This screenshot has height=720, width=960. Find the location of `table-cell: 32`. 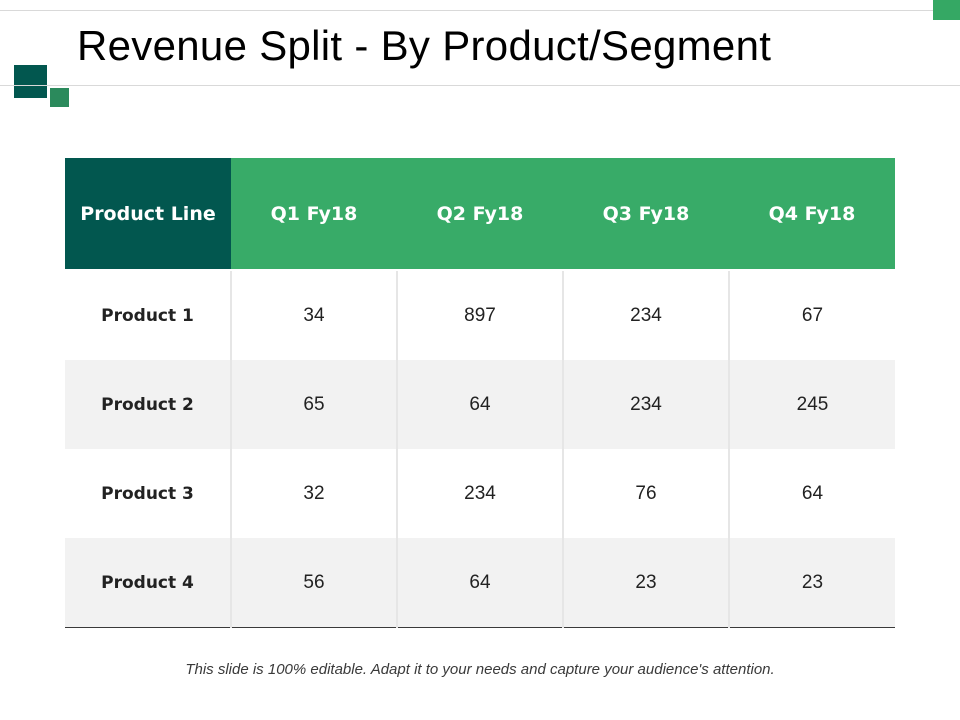

table-cell: 32 is located at coordinates (313, 493).